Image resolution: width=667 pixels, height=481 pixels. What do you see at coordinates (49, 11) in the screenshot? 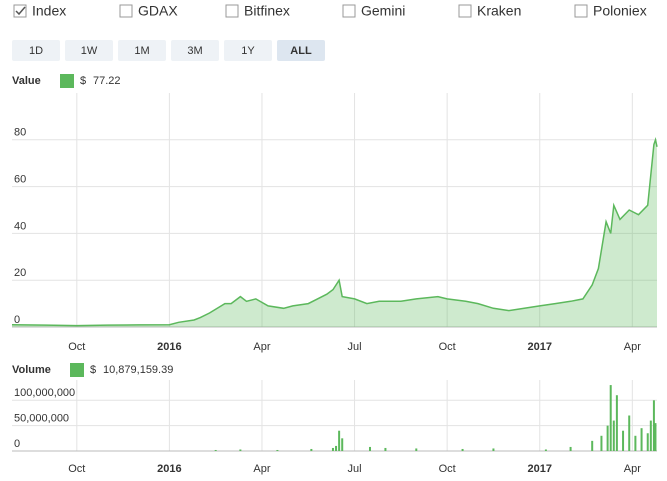
I see `exchange-label: Index` at bounding box center [49, 11].